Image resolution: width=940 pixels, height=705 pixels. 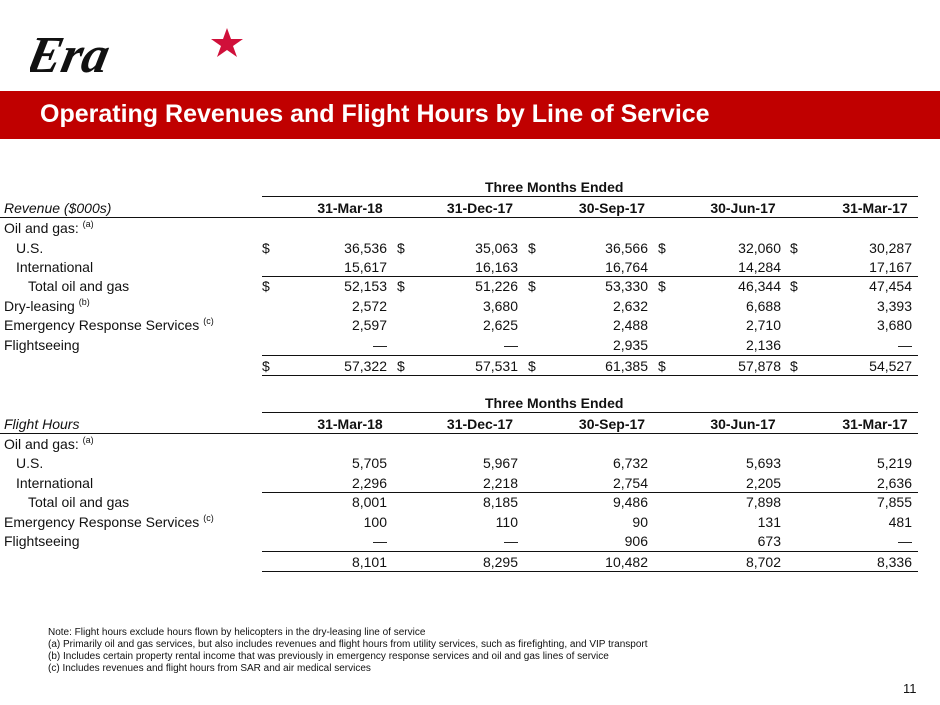 I want to click on cell-value: 481, so click(x=900, y=522).